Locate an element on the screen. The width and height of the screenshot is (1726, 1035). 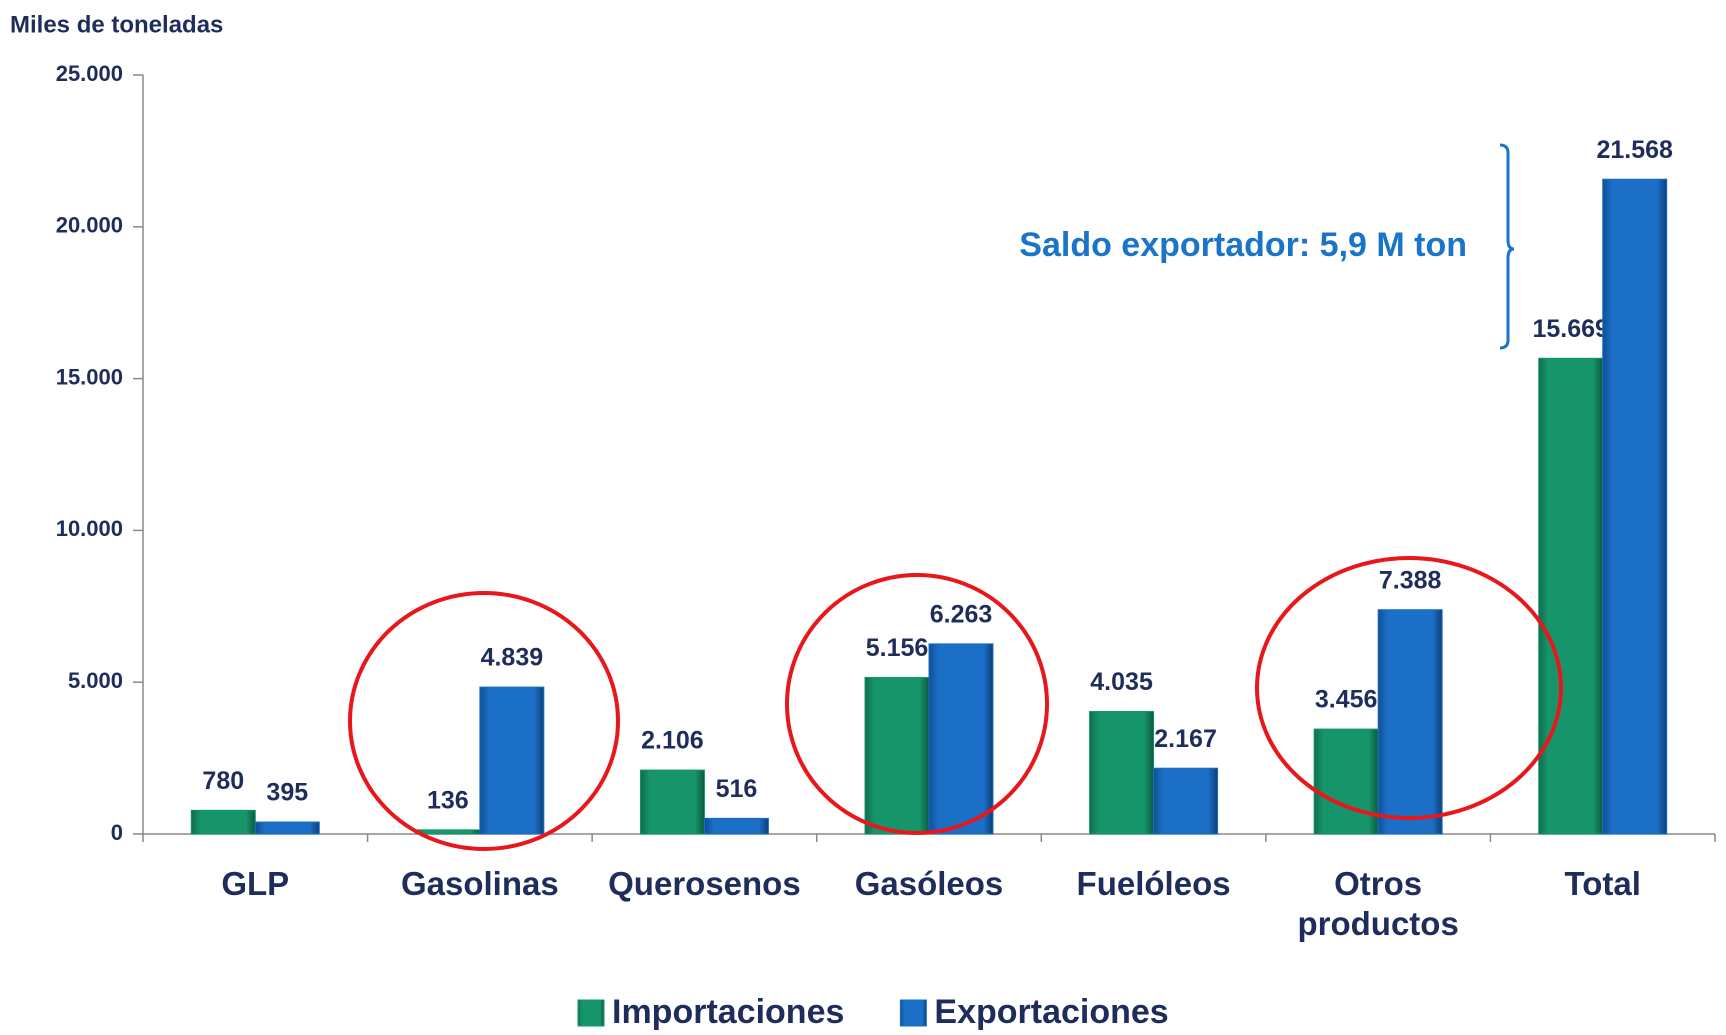
annotation: Saldo exportador: 5,9 M ton is located at coordinates (1243, 245).